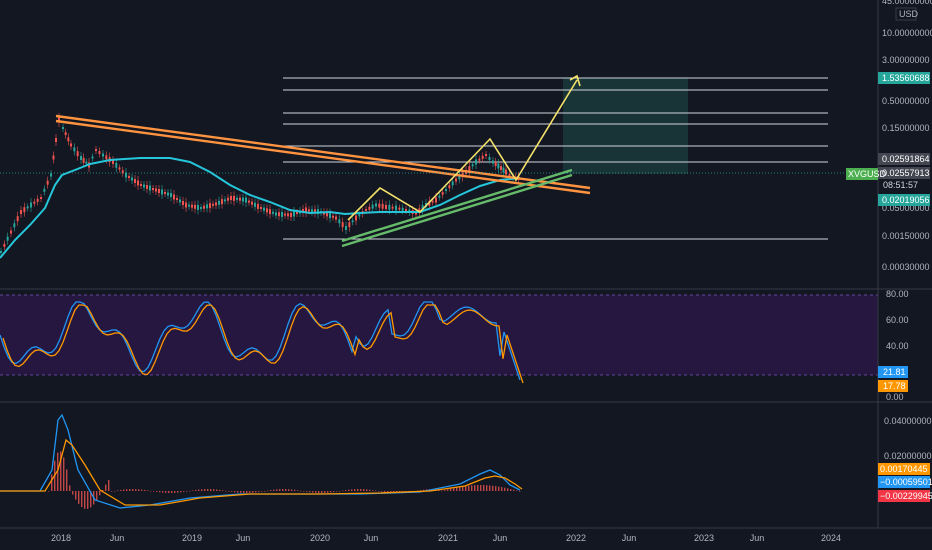 Image resolution: width=932 pixels, height=550 pixels. Describe the element at coordinates (908, 438) in the screenshot. I see `macd-axis-ticks: 0.04000000 0.02000000` at that location.